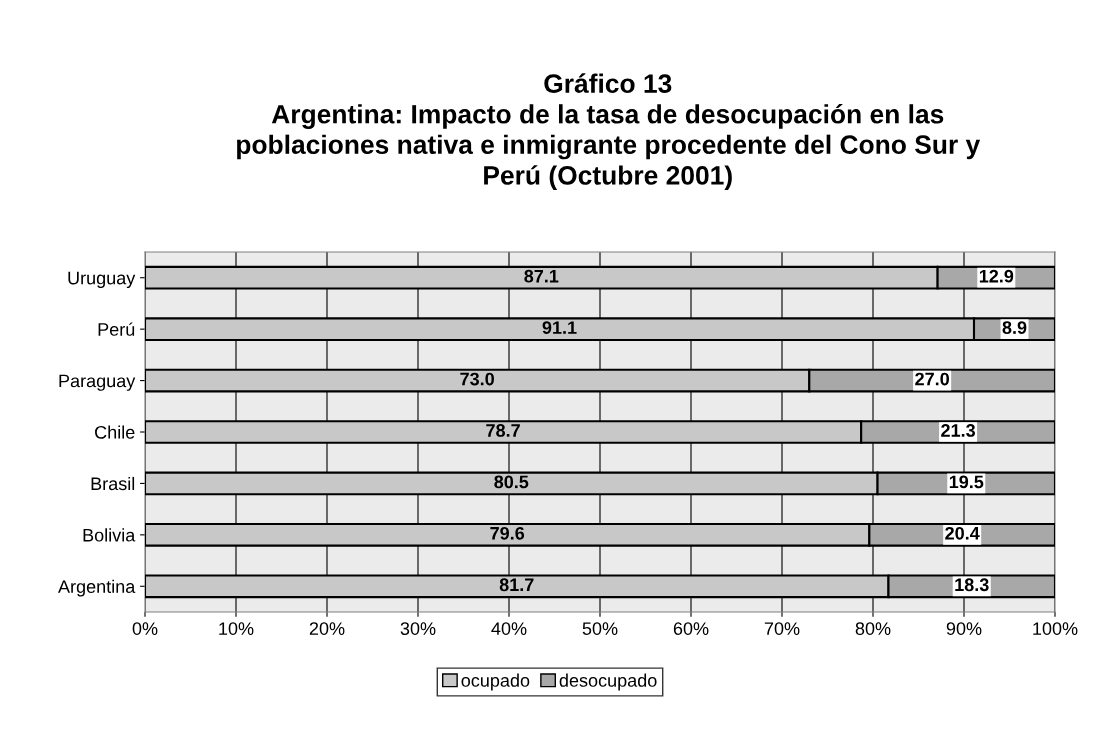  What do you see at coordinates (113, 483) in the screenshot?
I see `y-tick-label: Brasil` at bounding box center [113, 483].